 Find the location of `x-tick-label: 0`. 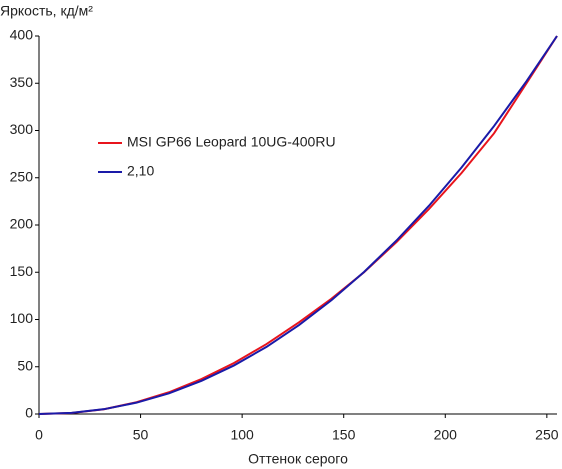

x-tick-label: 0 is located at coordinates (39, 435).